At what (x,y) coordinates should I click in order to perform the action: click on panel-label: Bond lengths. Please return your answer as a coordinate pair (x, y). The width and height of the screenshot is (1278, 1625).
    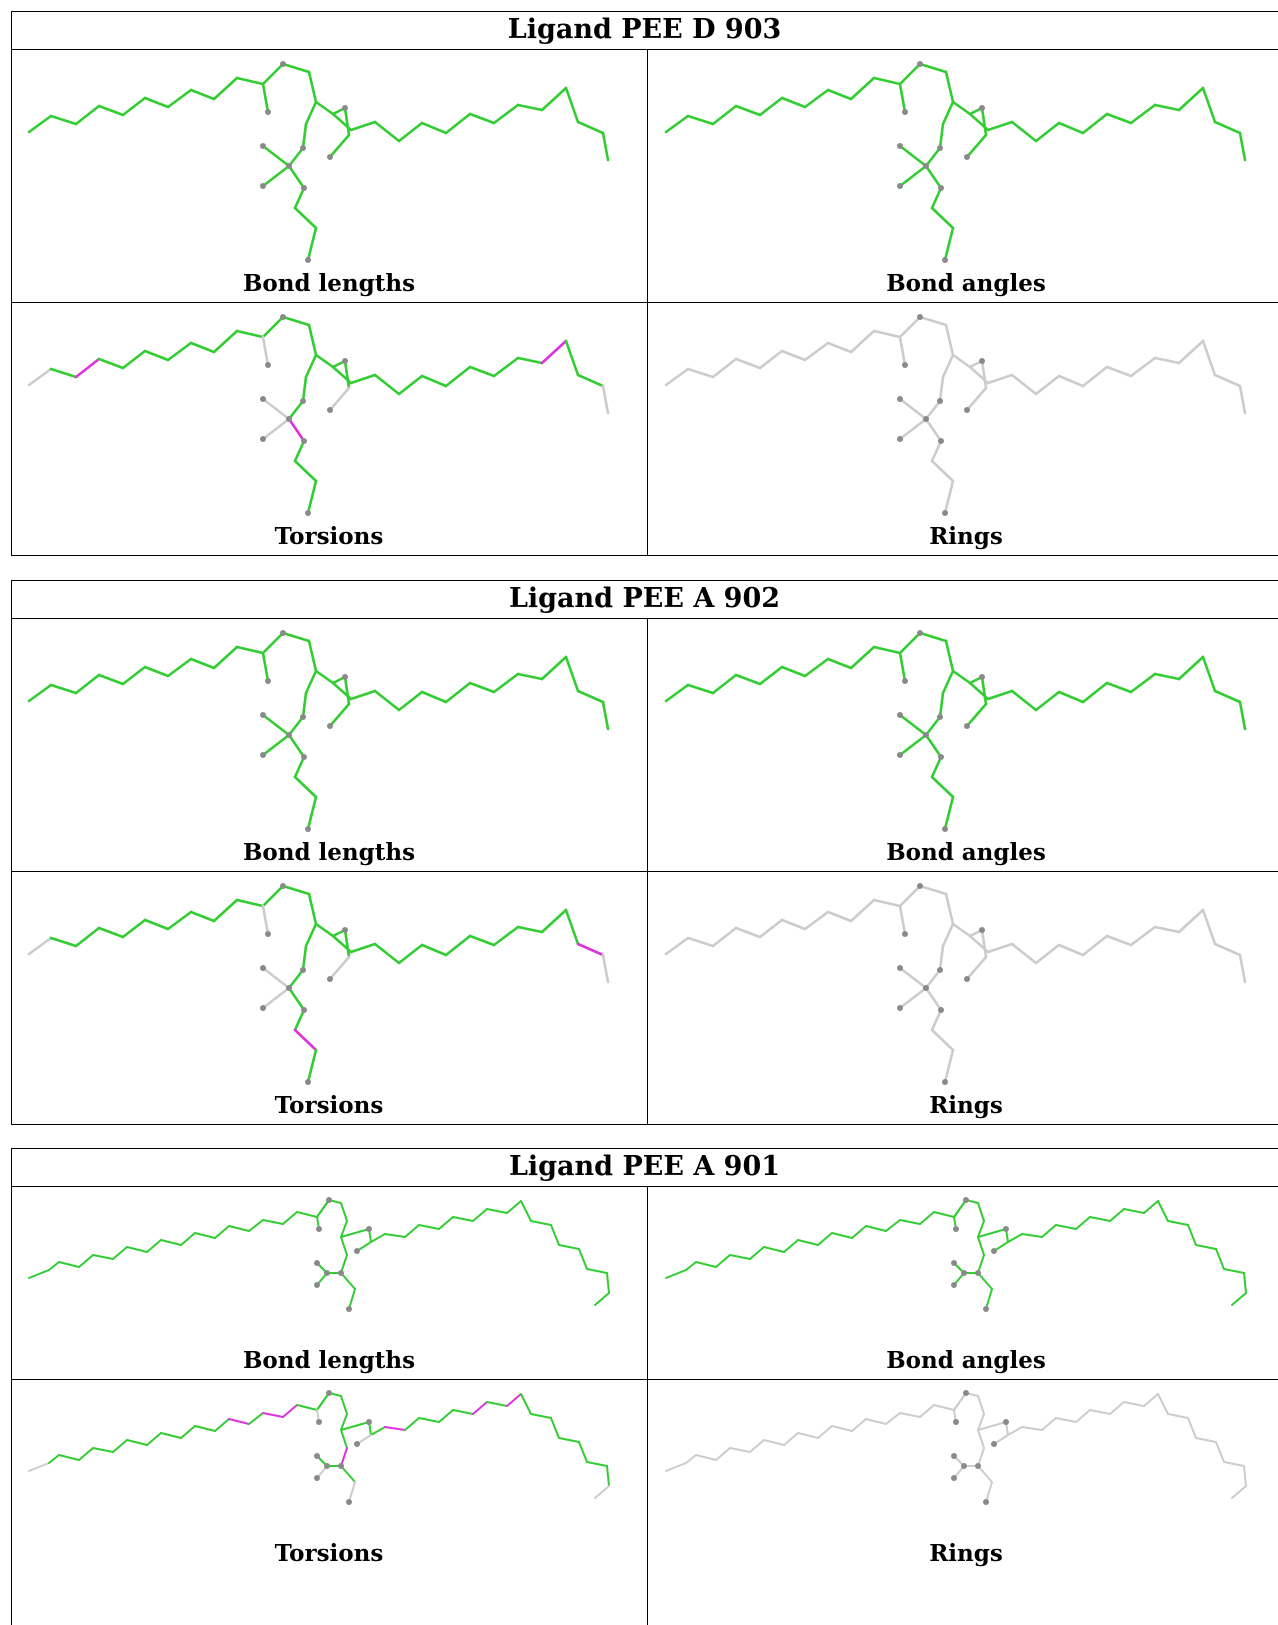
    Looking at the image, I should click on (329, 852).